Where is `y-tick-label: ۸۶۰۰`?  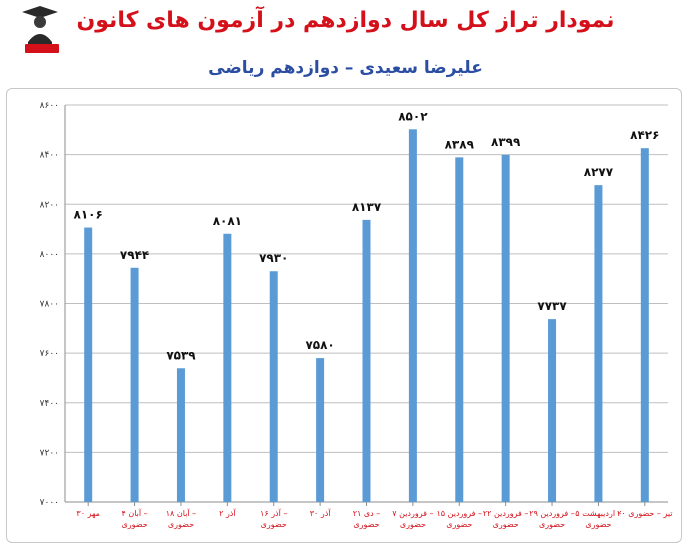 y-tick-label: ۸۶۰۰ is located at coordinates (49, 106).